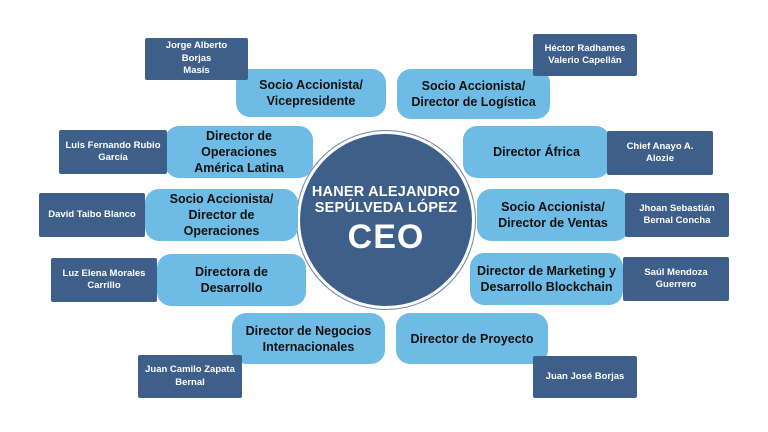  I want to click on role-director-negocios: Director de Negocios Internacionales, so click(308, 338).